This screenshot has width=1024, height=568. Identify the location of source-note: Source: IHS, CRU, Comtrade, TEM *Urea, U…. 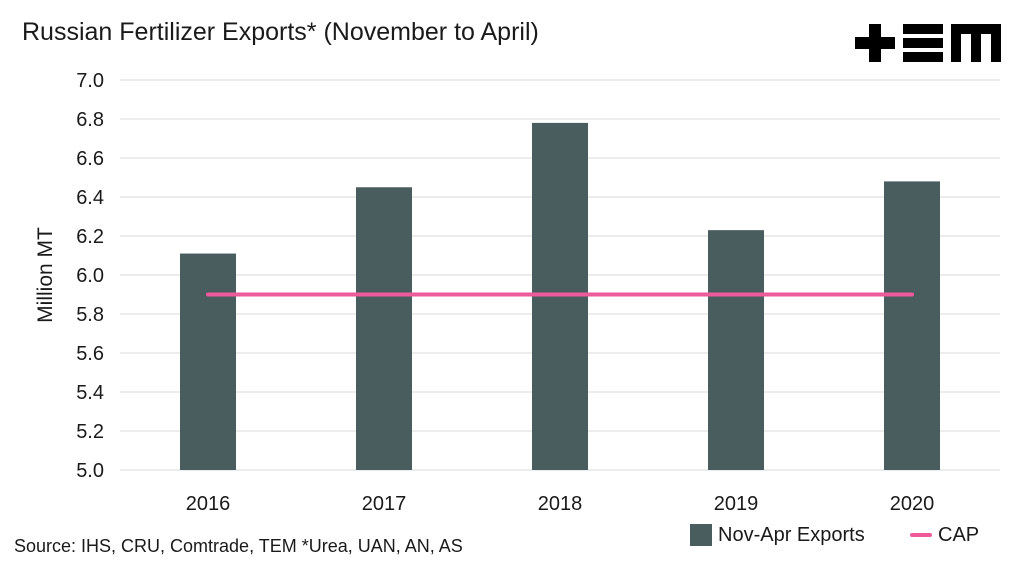
(238, 546).